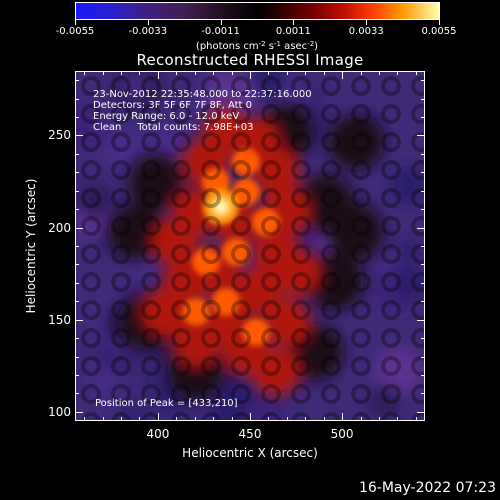  I want to click on colorbar-tick-label: 0.0033, so click(366, 31).